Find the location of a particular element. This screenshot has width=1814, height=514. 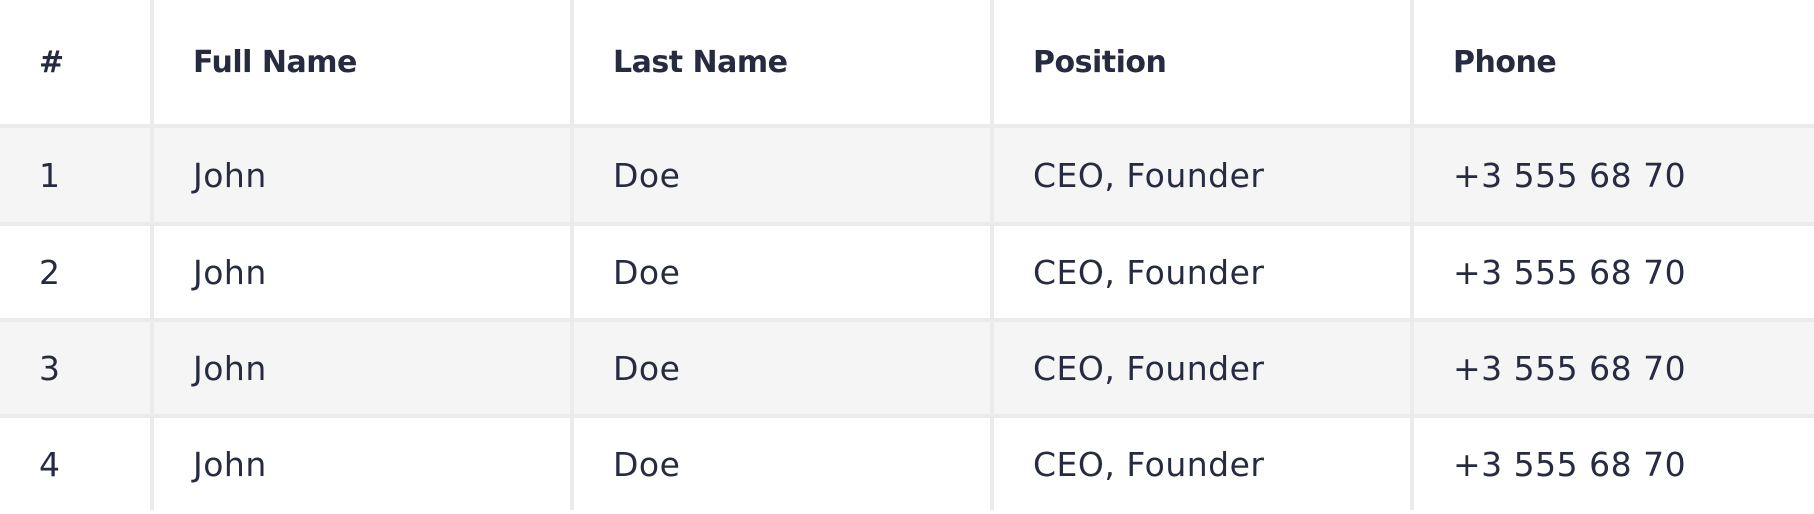

cell-number: 1 is located at coordinates (75, 175).